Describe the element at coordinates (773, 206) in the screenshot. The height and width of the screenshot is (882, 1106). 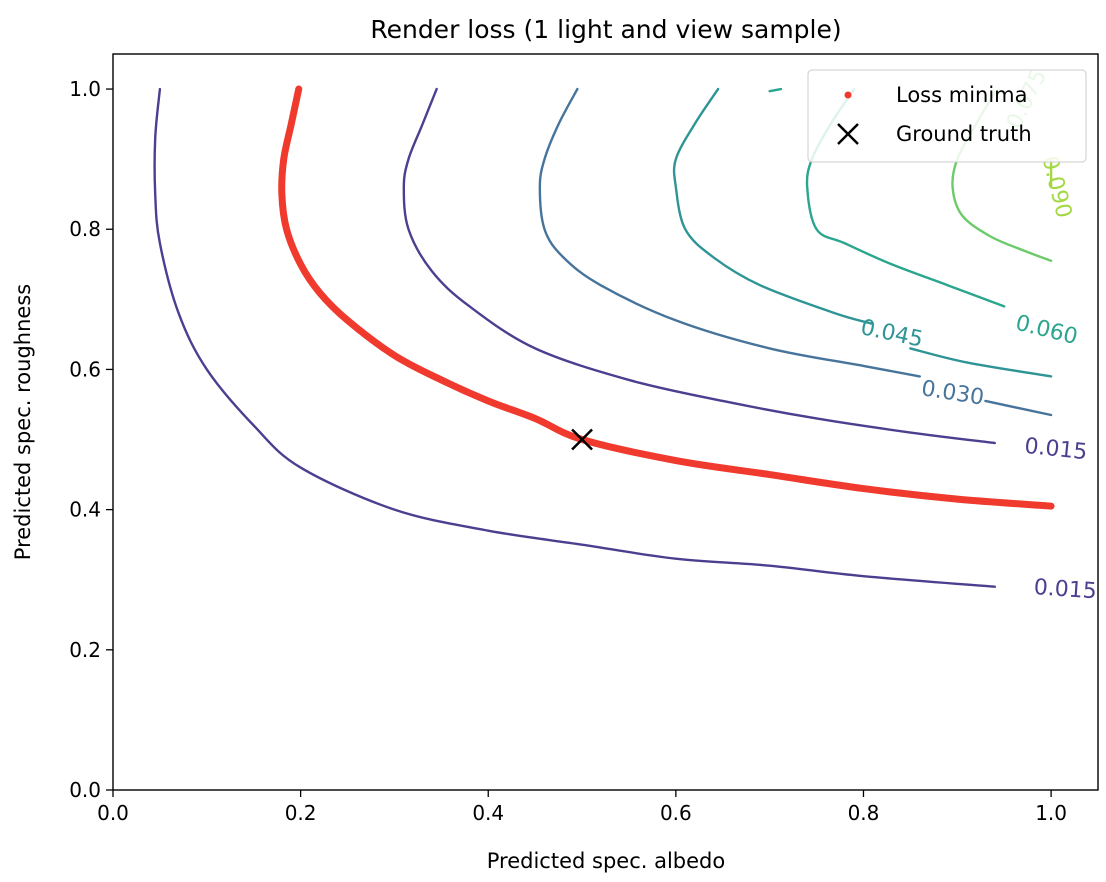
I see `contour-line-0.045-4` at that location.